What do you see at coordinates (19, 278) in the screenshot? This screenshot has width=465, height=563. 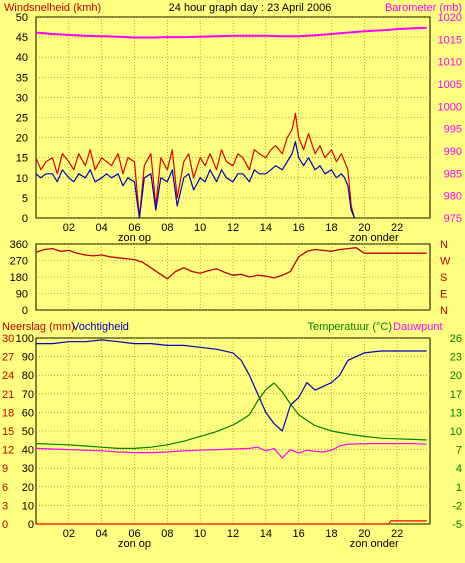 I see `direction-axis-tick: 180` at bounding box center [19, 278].